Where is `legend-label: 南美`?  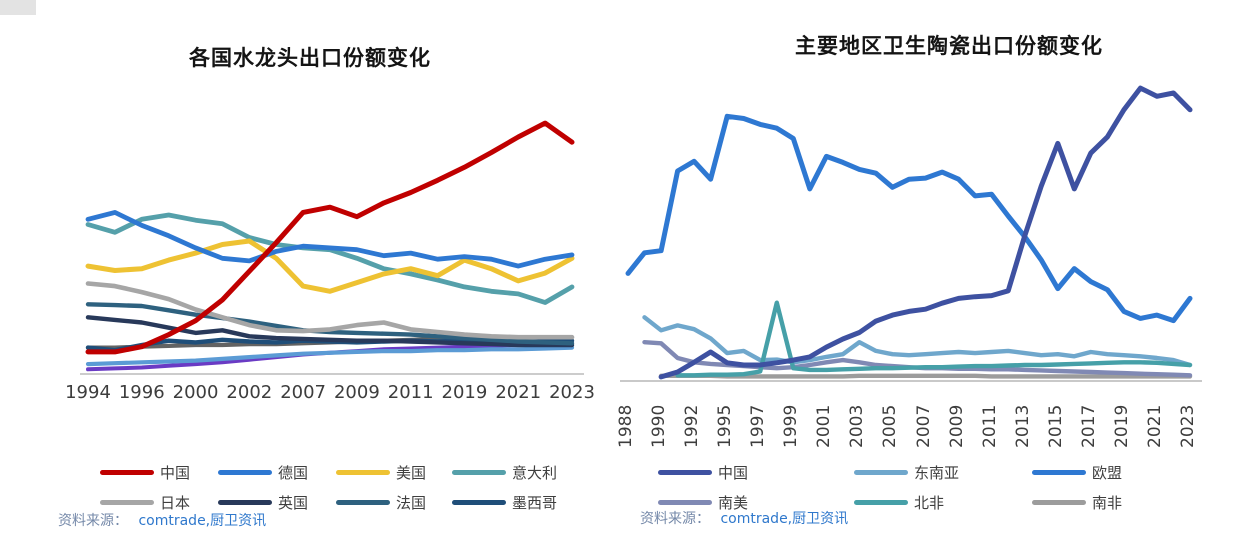
legend-label: 南美 is located at coordinates (733, 503).